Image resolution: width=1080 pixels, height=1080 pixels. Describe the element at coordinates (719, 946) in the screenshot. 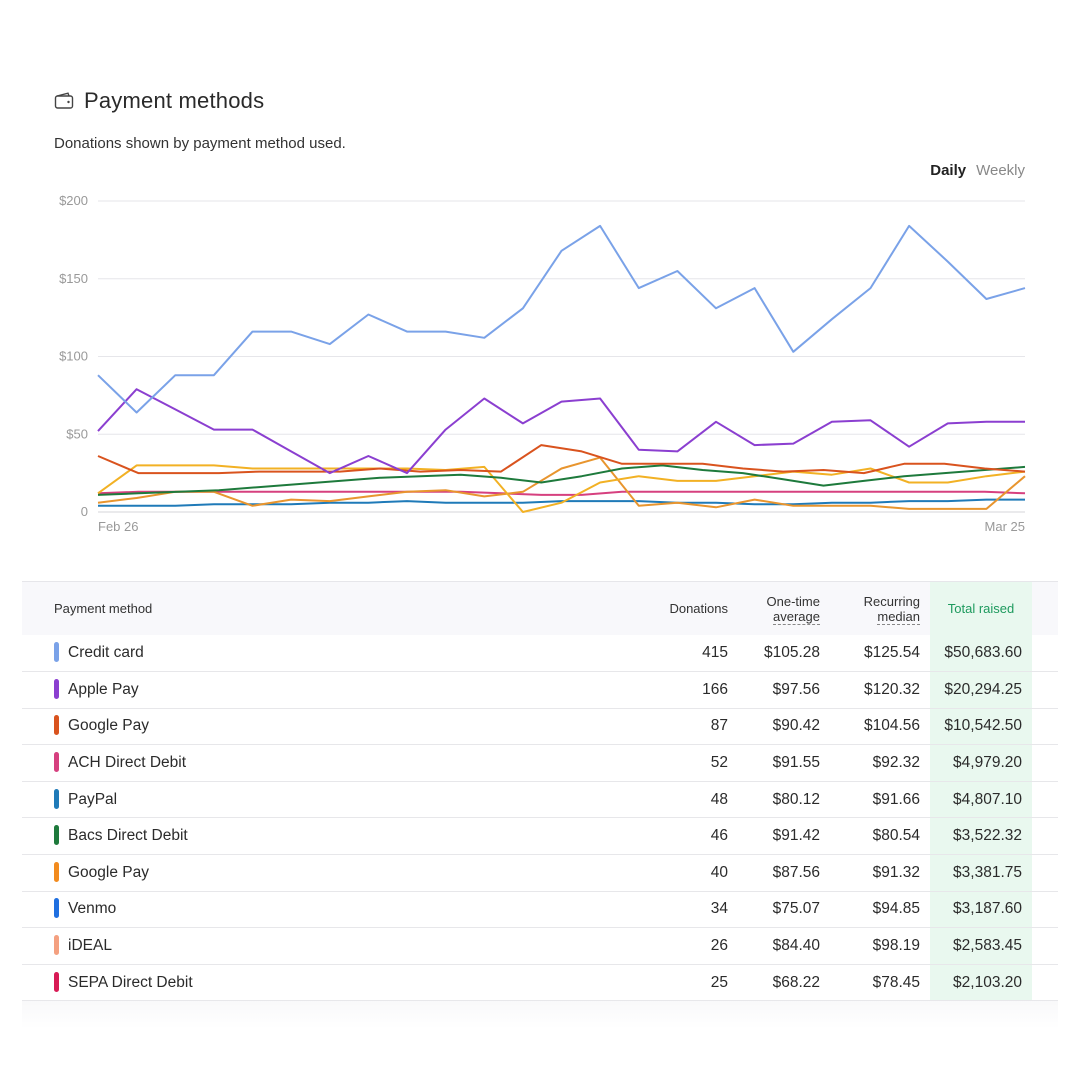

I see `cell-donations: 26` at that location.